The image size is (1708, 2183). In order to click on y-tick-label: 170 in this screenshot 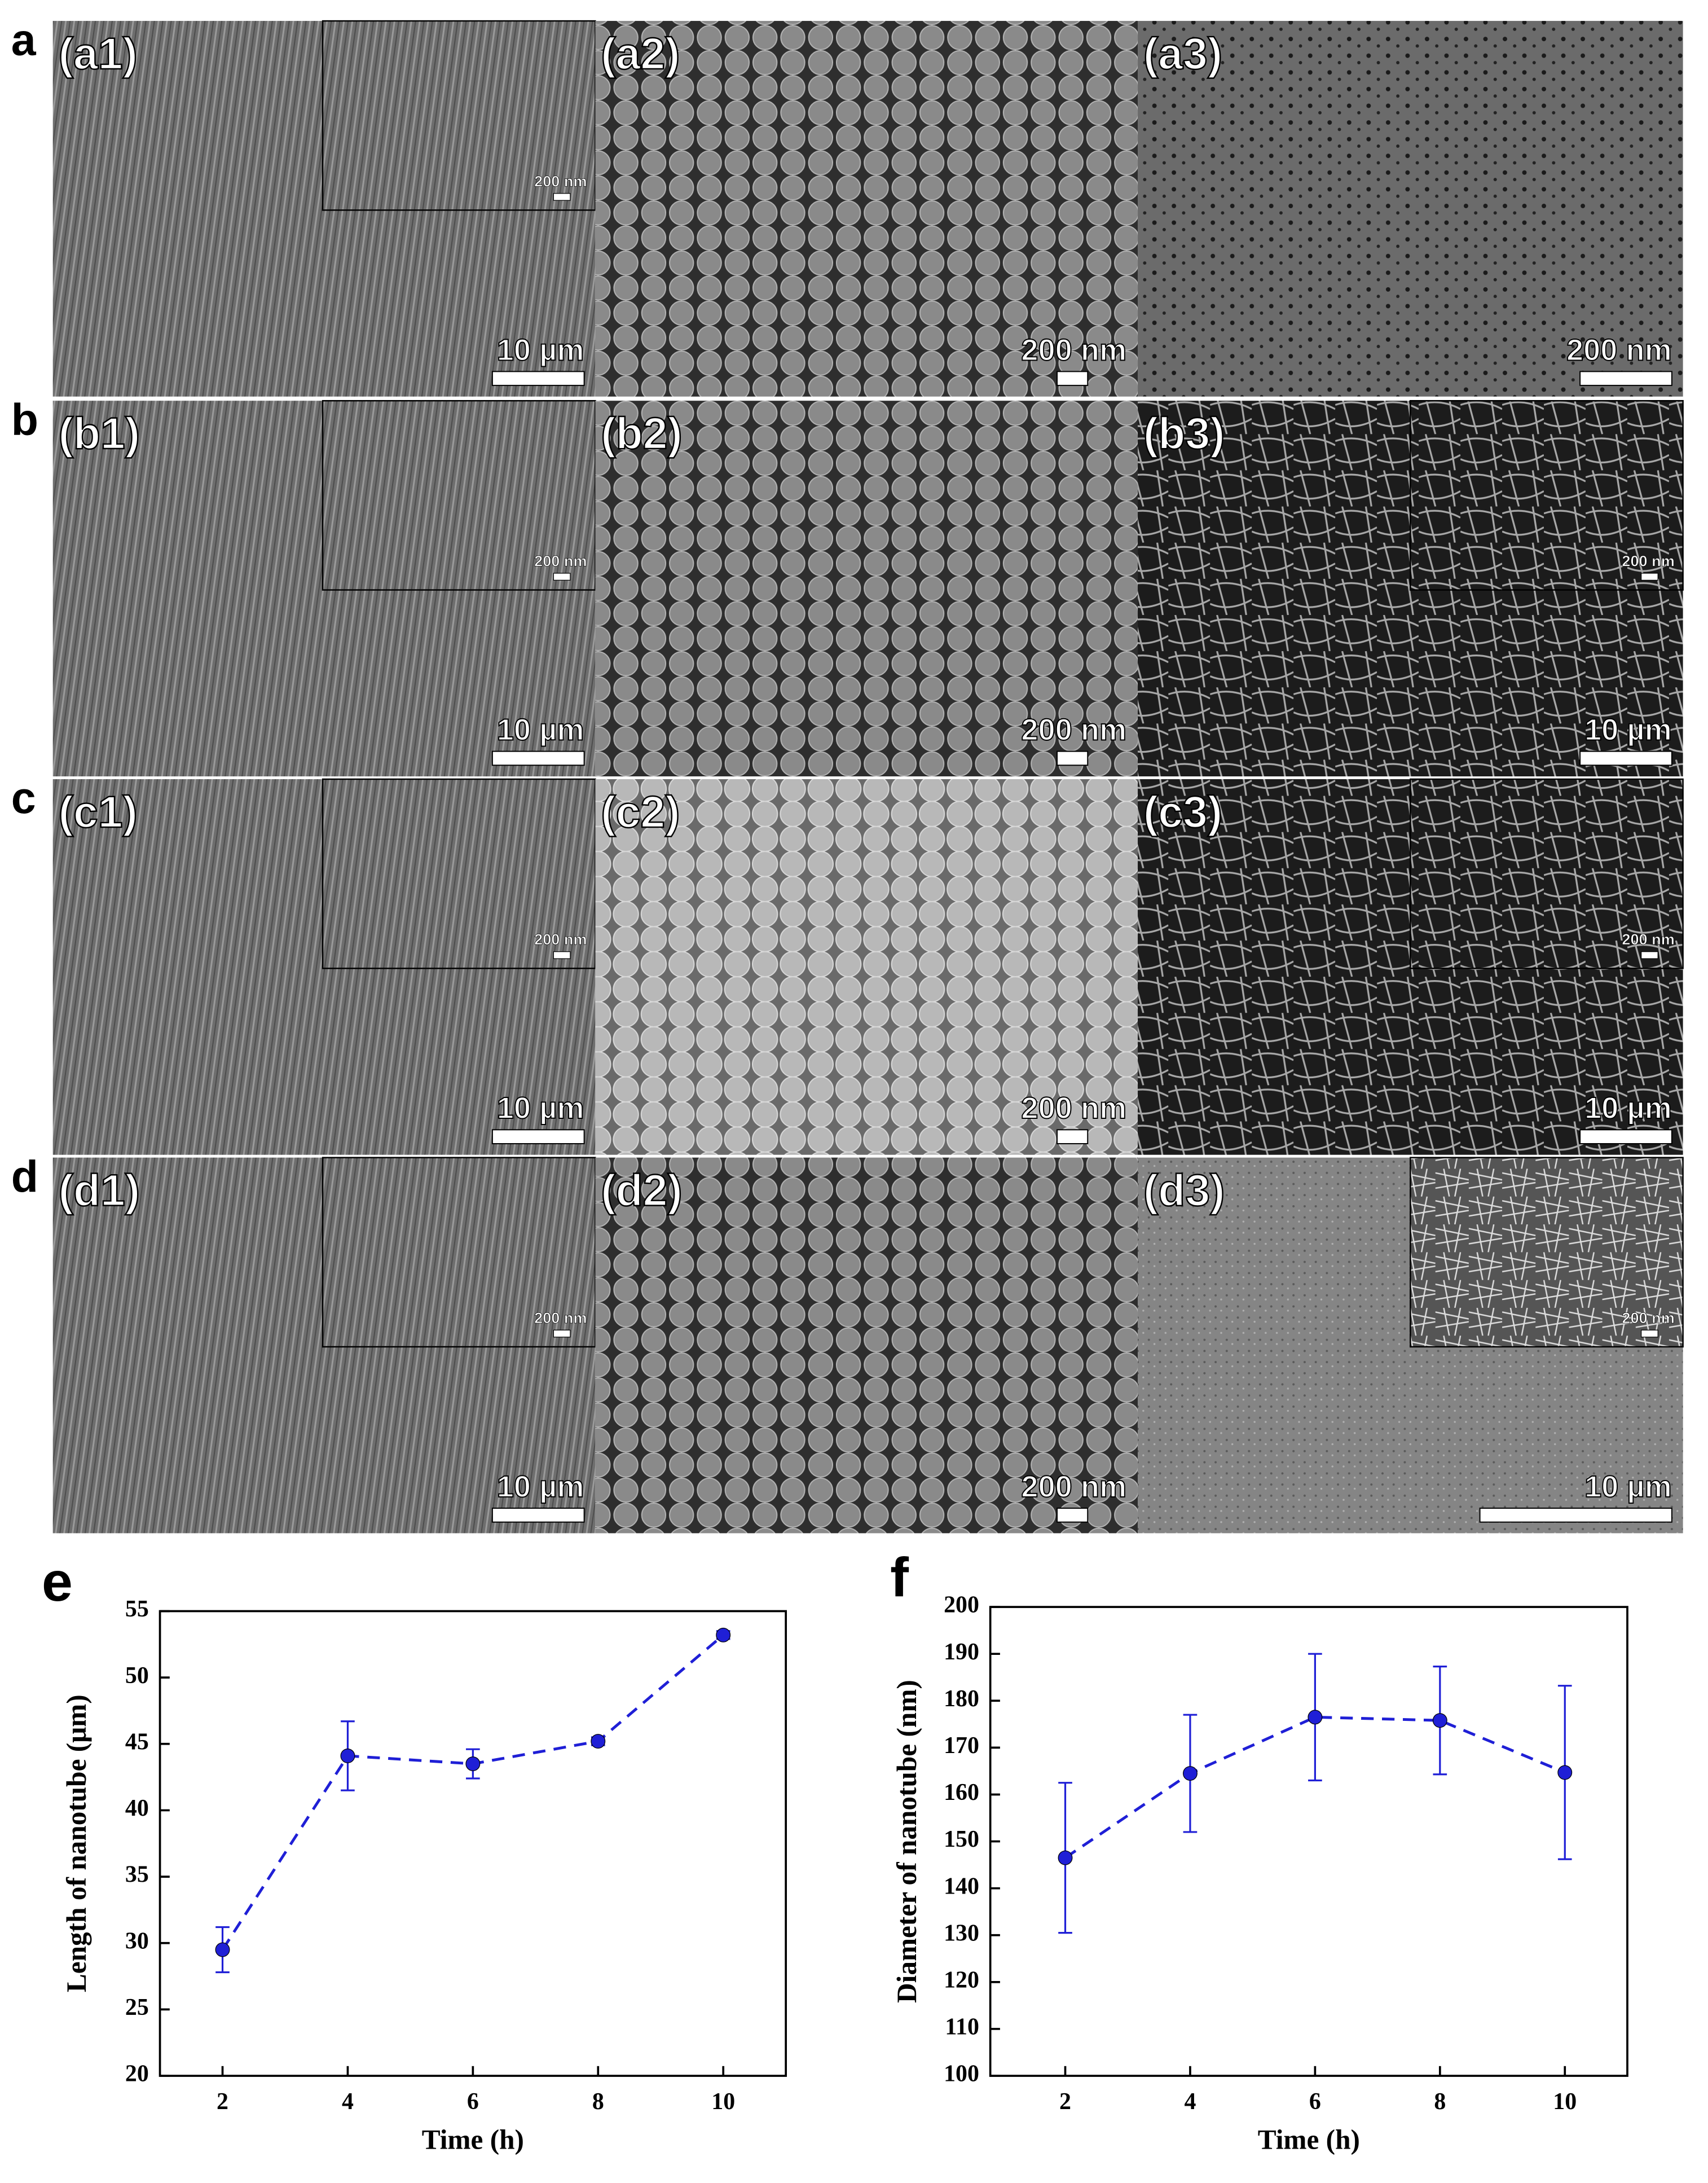, I will do `click(961, 1746)`.